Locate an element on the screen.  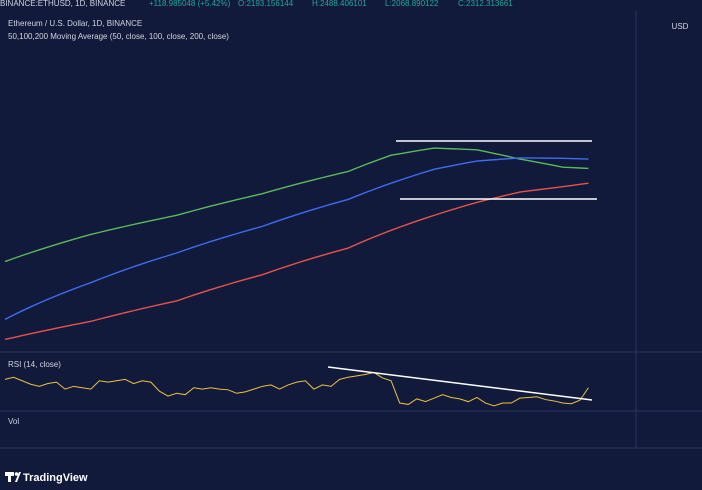
change: +118.985048 (+5.42%) is located at coordinates (190, 4).